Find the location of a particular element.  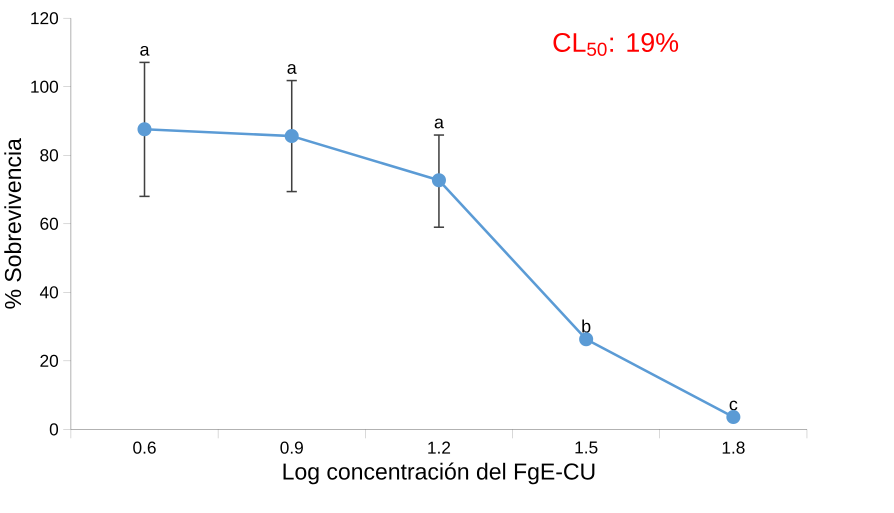

y-tick-label: 0 is located at coordinates (54, 429).